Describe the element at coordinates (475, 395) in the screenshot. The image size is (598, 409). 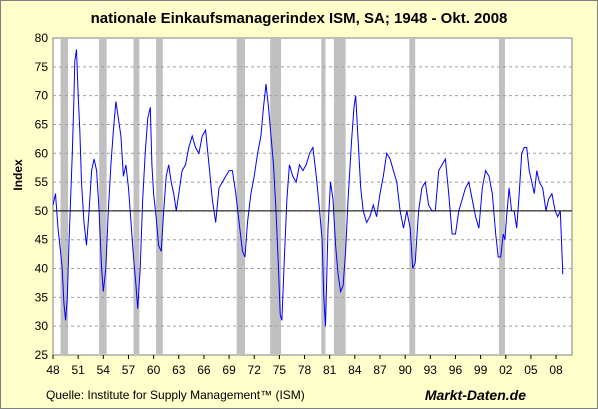
I see `brand-logo: Markt-Daten.de` at that location.